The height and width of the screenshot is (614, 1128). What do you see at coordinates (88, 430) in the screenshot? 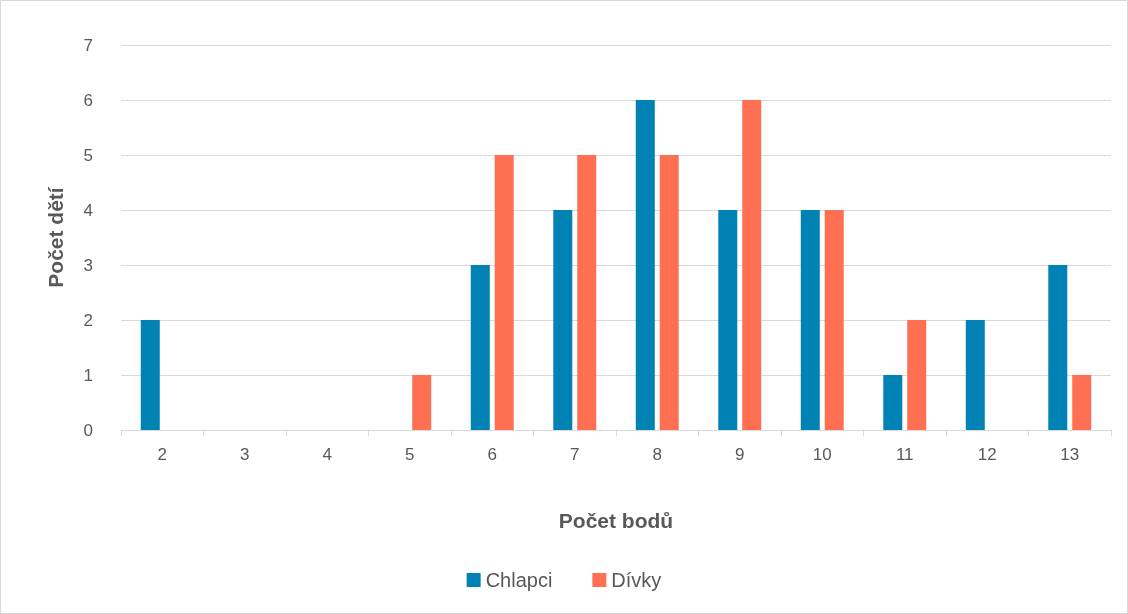
I see `y-tick-label: 0` at bounding box center [88, 430].